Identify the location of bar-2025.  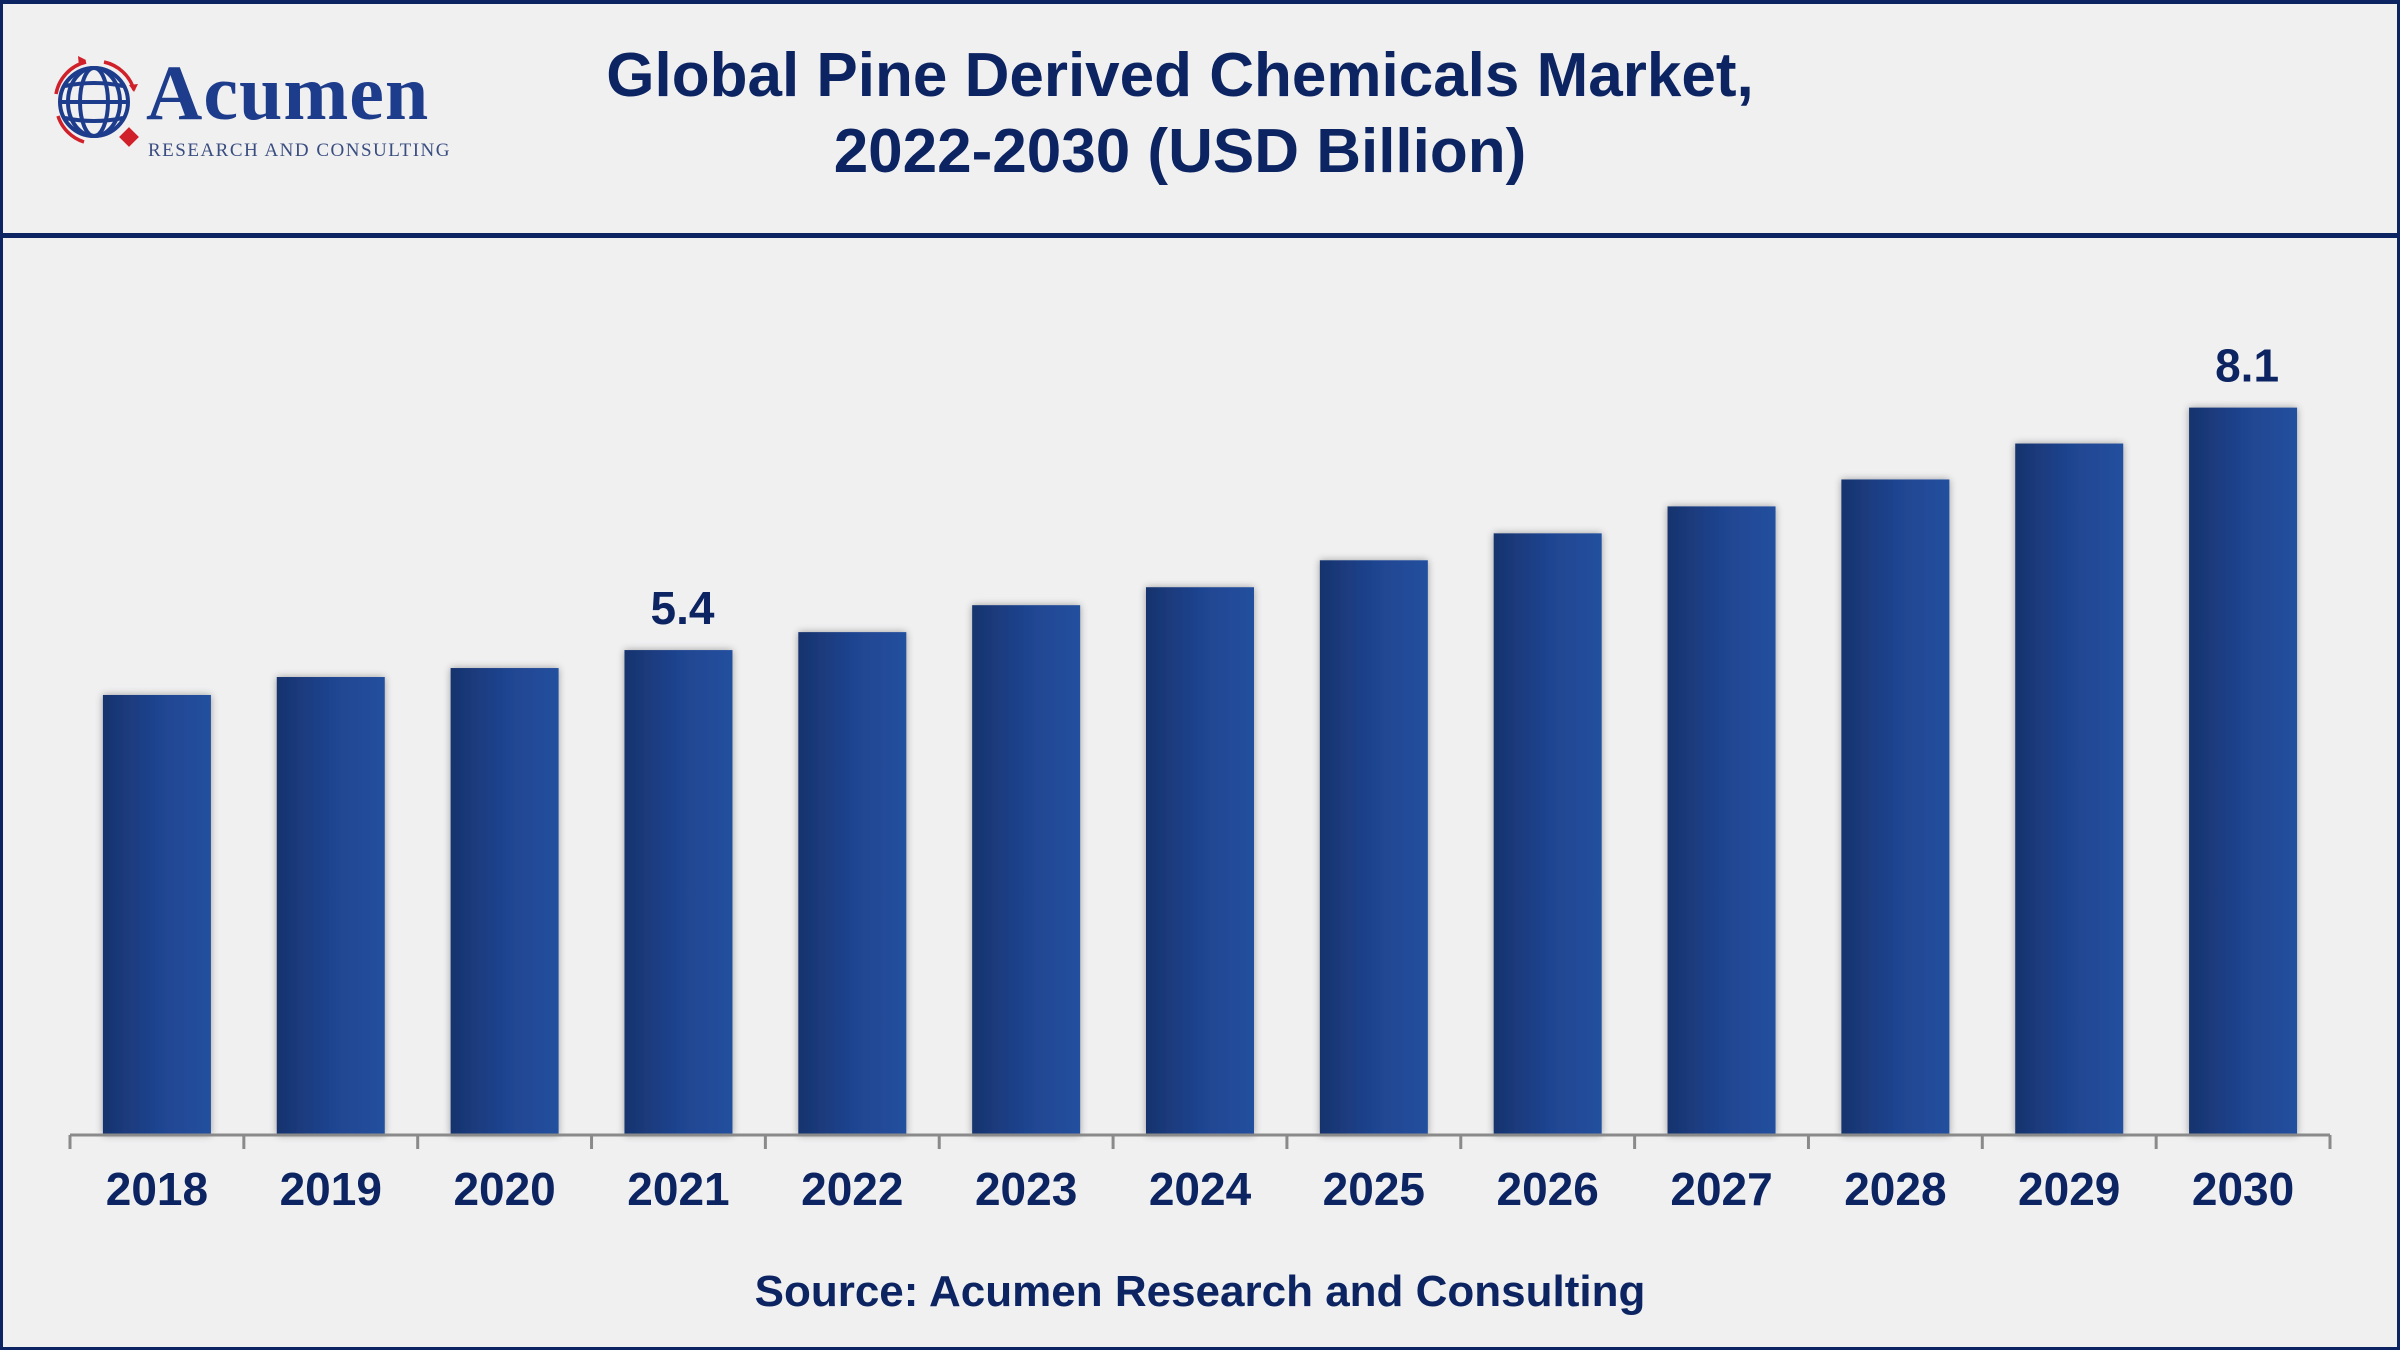
(1373, 847).